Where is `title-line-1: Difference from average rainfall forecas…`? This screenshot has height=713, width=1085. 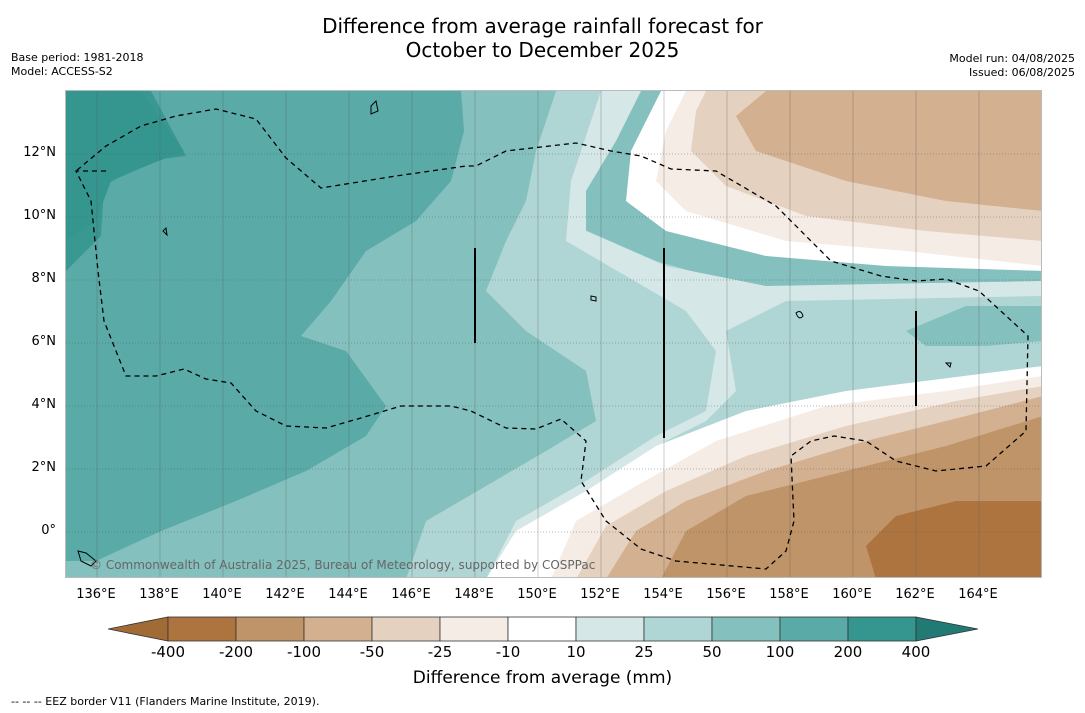 title-line-1: Difference from average rainfall forecas… is located at coordinates (542, 26).